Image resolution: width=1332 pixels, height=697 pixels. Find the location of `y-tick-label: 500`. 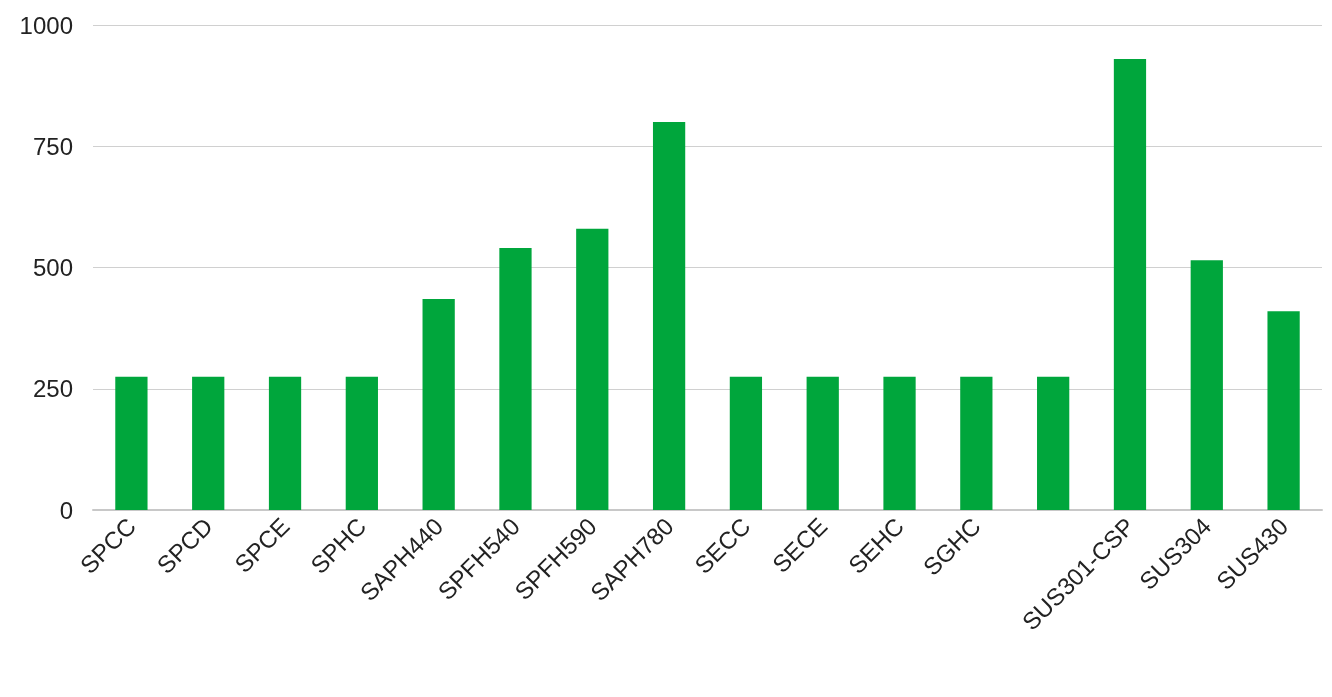

y-tick-label: 500 is located at coordinates (52, 267).